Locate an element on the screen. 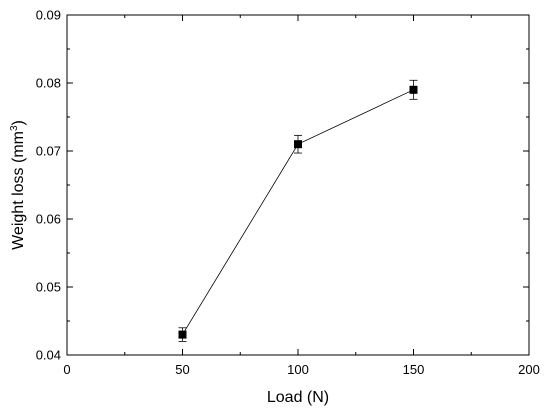 The image size is (550, 413). x-tick-label: 150 is located at coordinates (414, 369).